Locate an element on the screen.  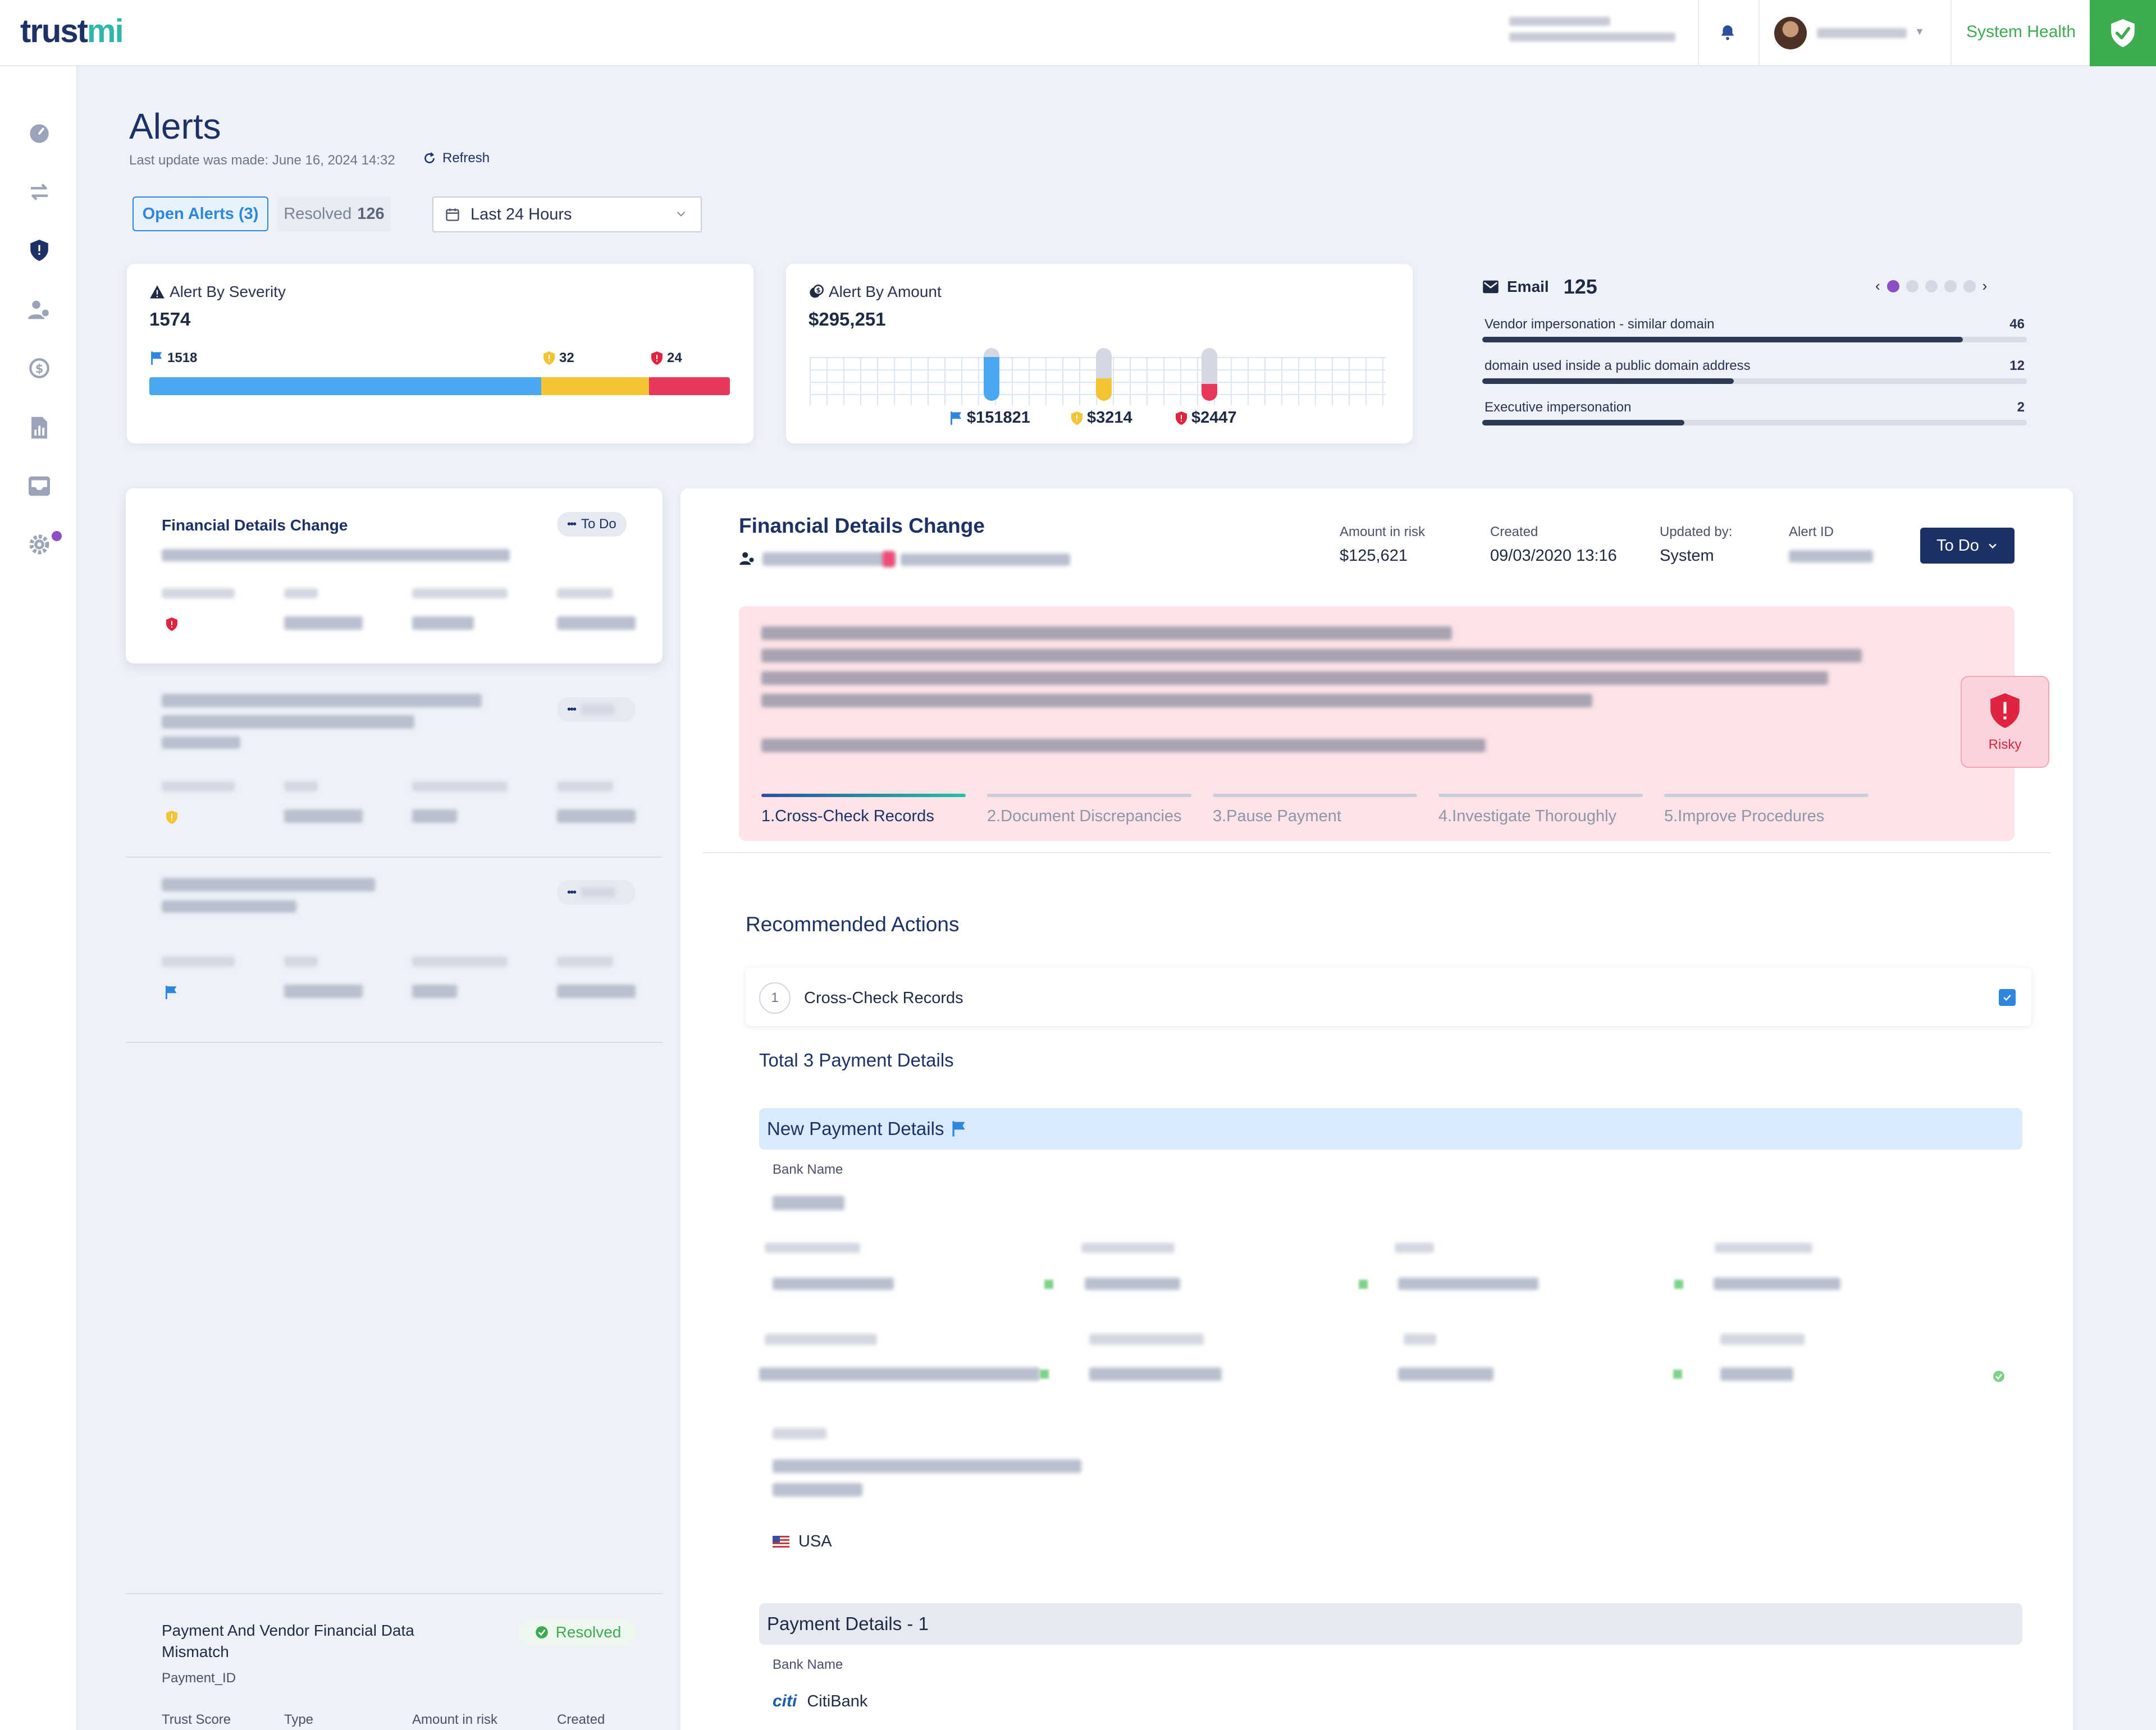
action-checkbox is located at coordinates (2007, 998).